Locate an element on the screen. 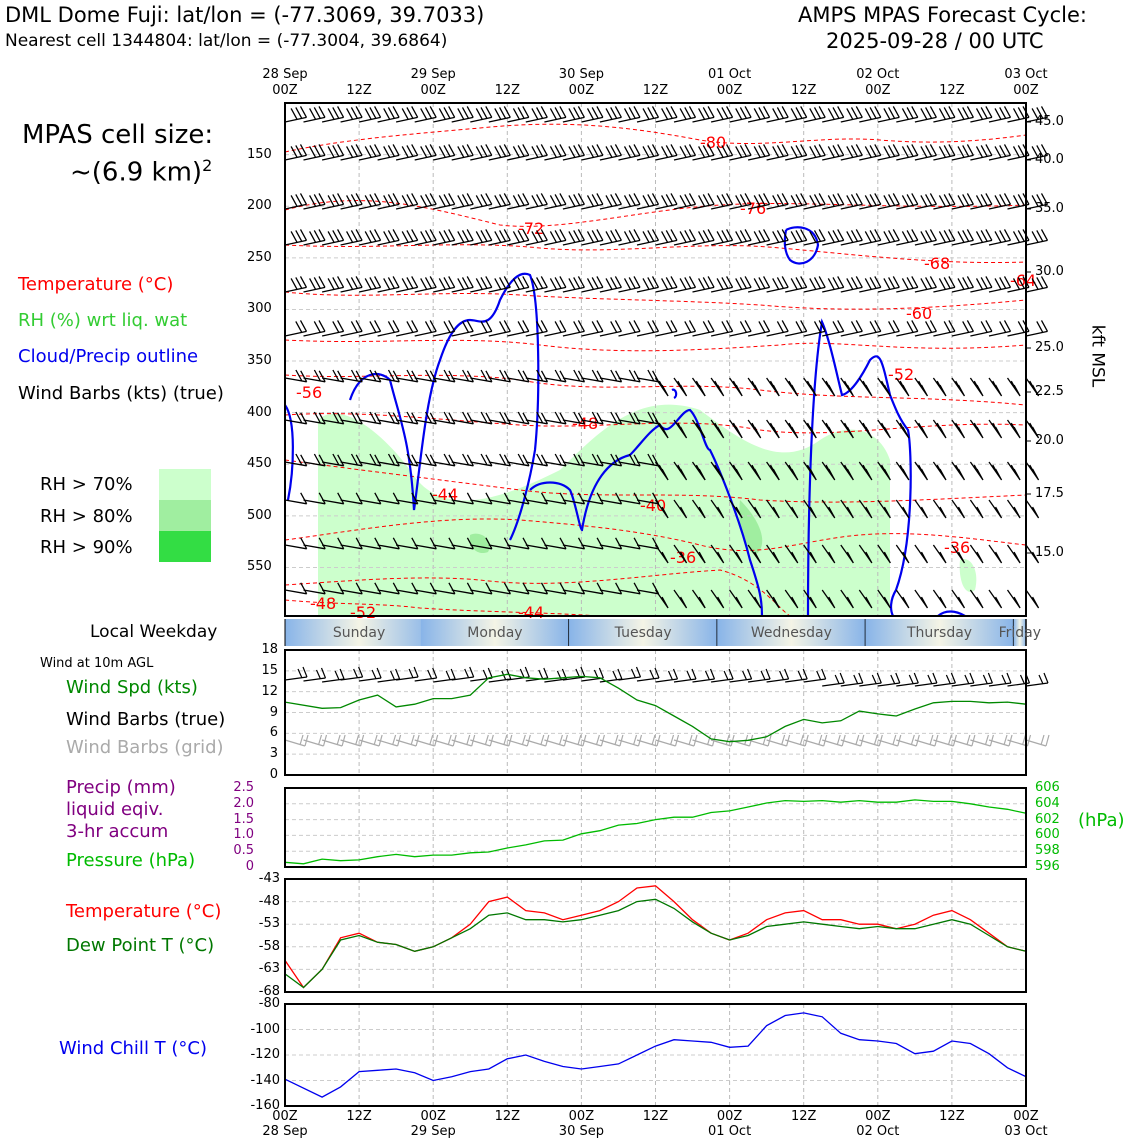  temp-contour-label-15: -44 is located at coordinates (531, 612).